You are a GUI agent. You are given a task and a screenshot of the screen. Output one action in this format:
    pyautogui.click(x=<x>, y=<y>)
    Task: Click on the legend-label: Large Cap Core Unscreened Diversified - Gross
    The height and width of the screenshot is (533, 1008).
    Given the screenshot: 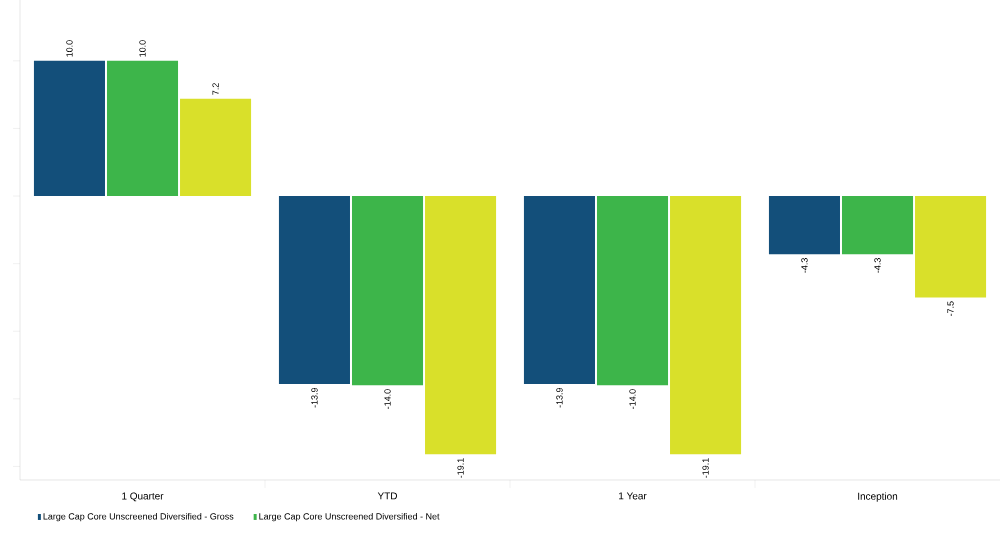 What is the action you would take?
    pyautogui.click(x=138, y=517)
    